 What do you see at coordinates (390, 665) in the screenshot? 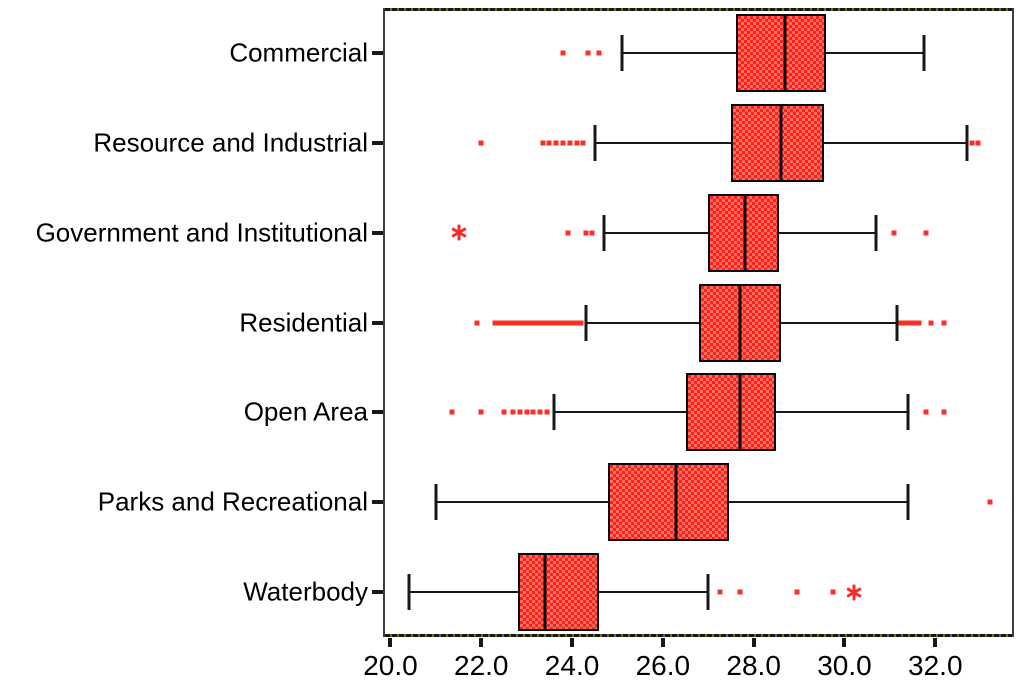
I see `x-tick-label-20.0: 20.0` at bounding box center [390, 665].